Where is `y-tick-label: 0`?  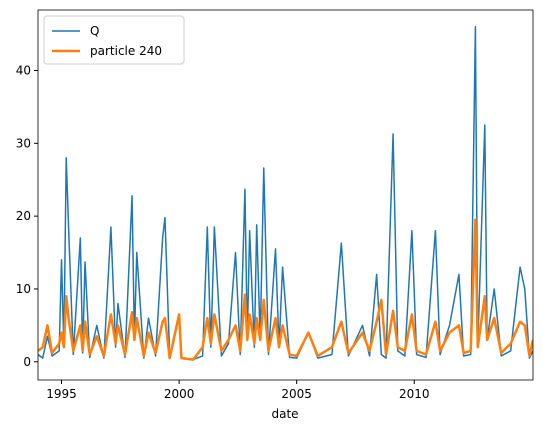 y-tick-label: 0 is located at coordinates (27, 362).